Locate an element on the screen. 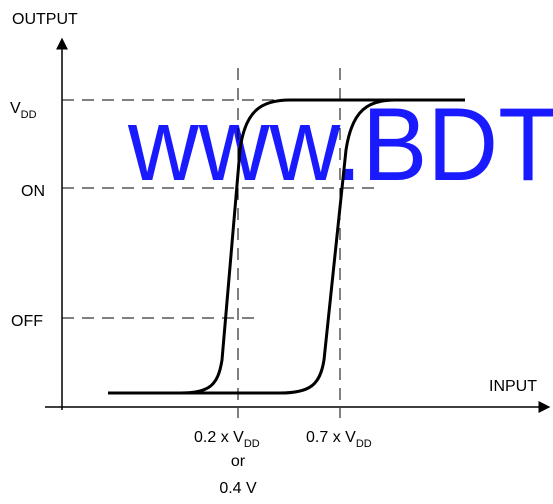  on-level-label: ON is located at coordinates (33, 191).